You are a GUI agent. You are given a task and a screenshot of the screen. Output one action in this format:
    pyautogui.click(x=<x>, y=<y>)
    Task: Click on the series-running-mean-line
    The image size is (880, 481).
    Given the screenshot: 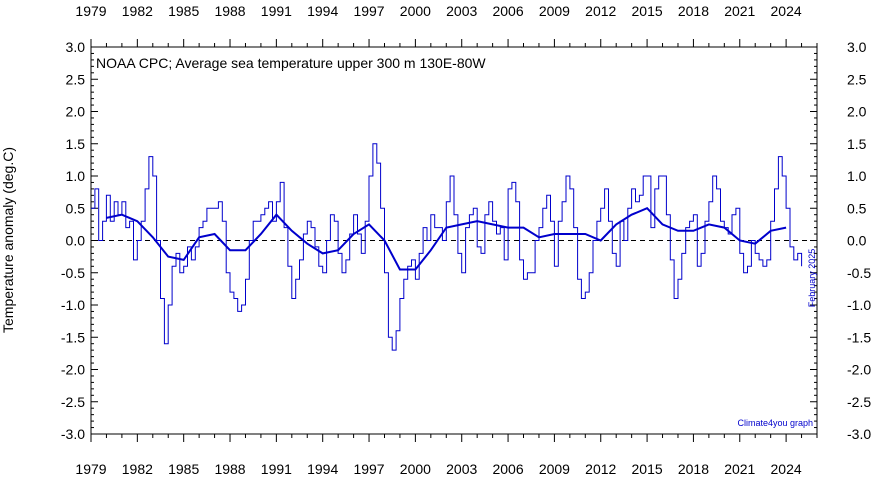 What is the action you would take?
    pyautogui.click(x=446, y=239)
    